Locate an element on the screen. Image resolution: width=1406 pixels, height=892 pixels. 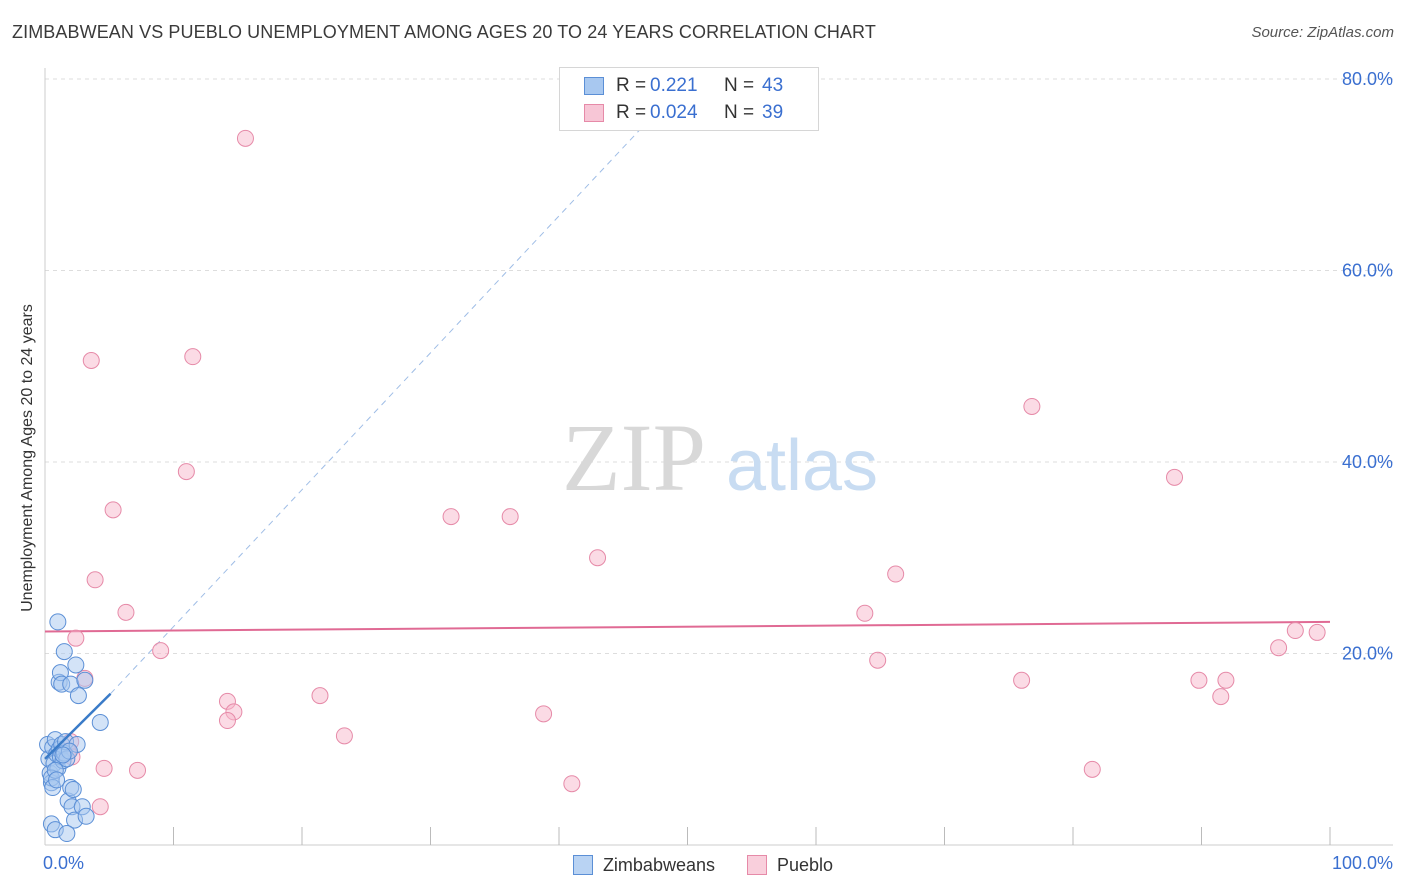
legend-label: Zimbabweans is located at coordinates (658, 864).